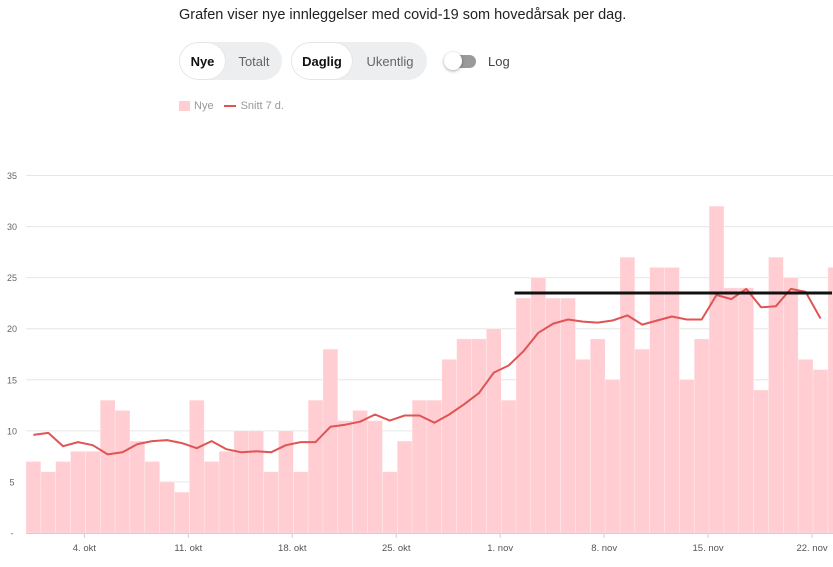 The image size is (833, 567). I want to click on metric-option-total: Totalt, so click(254, 61).